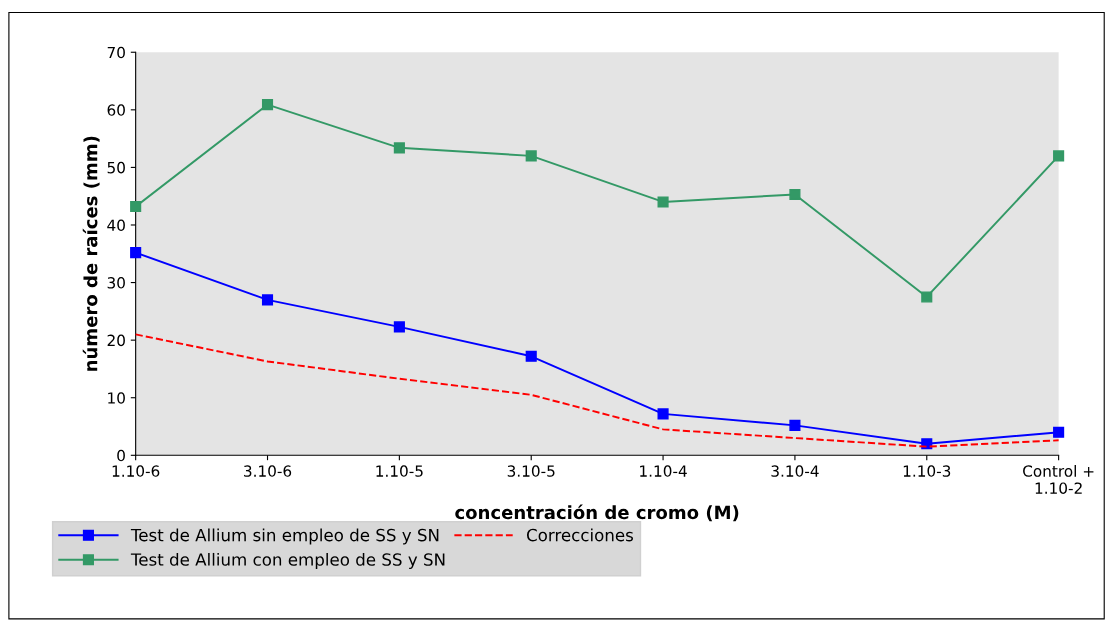 Image resolution: width=1112 pixels, height=622 pixels. What do you see at coordinates (284, 536) in the screenshot?
I see `legend-label: Test de Allium sin empleo de SS y SN` at bounding box center [284, 536].